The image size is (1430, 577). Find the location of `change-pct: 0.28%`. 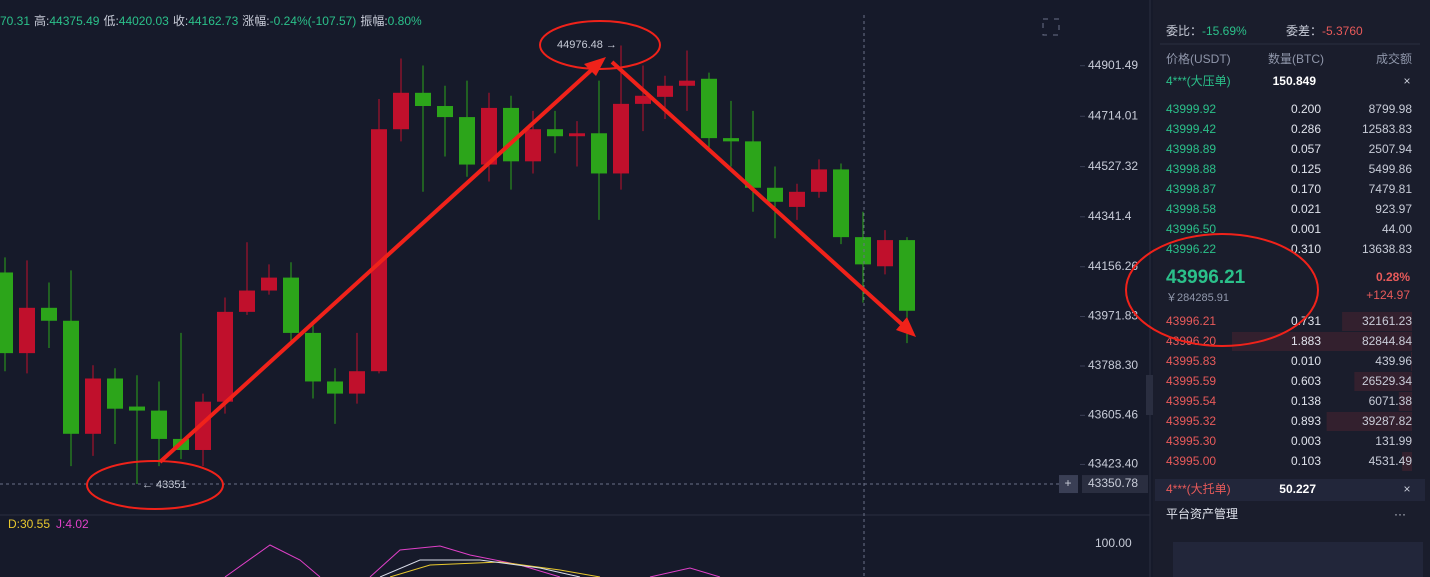

change-pct: 0.28% is located at coordinates (1393, 277).